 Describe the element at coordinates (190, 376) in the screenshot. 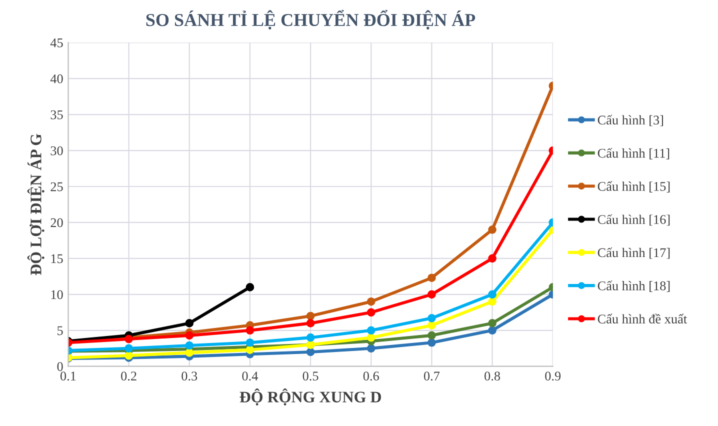

I see `x-tick-label: 0.3` at that location.